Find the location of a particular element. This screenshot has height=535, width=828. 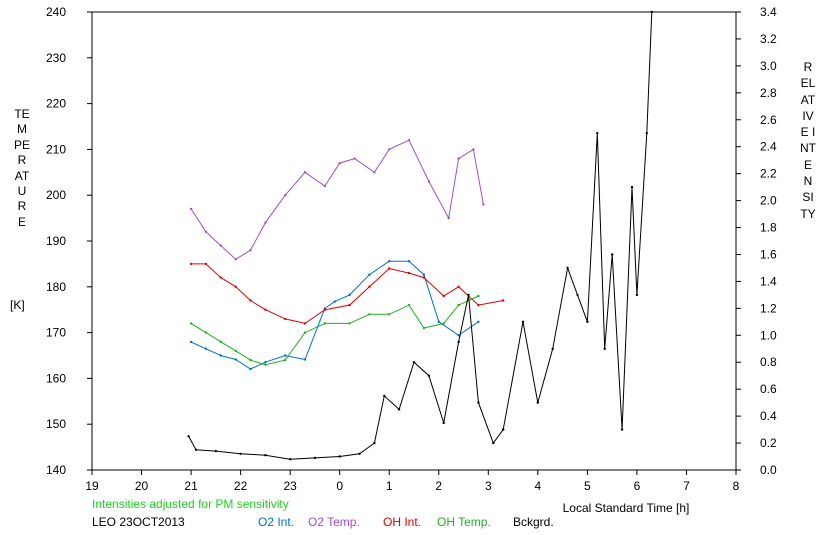

x-tick-label: 3 is located at coordinates (488, 486).